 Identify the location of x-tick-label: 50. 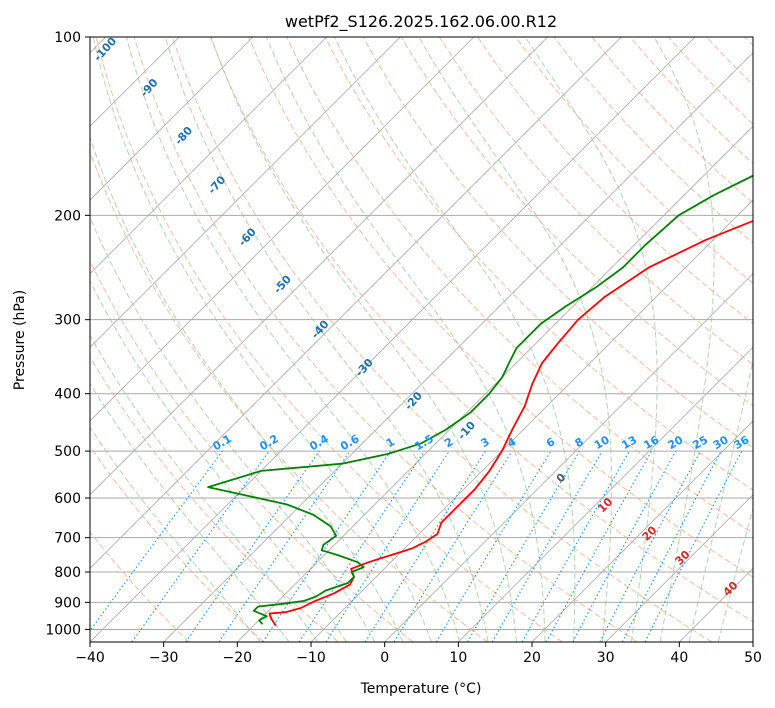
(753, 658).